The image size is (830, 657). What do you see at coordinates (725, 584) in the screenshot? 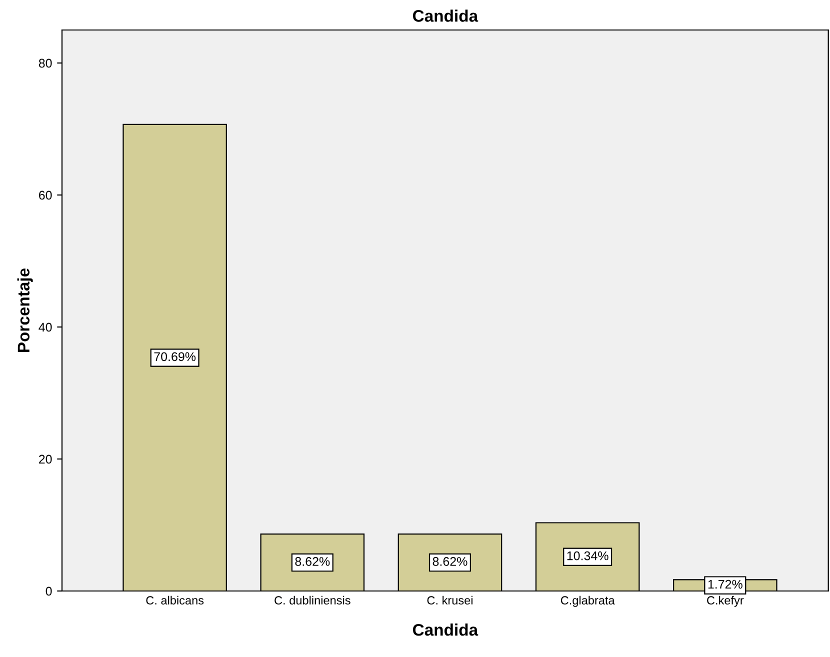
I see `data-label: 1.72%` at bounding box center [725, 584].